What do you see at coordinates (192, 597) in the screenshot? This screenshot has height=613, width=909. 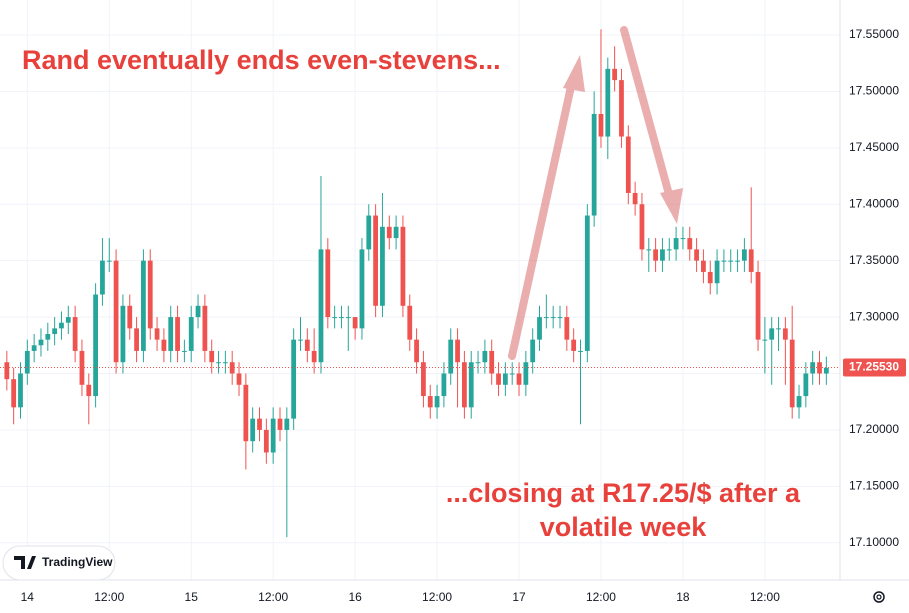 I see `x-tick-label: 15` at bounding box center [192, 597].